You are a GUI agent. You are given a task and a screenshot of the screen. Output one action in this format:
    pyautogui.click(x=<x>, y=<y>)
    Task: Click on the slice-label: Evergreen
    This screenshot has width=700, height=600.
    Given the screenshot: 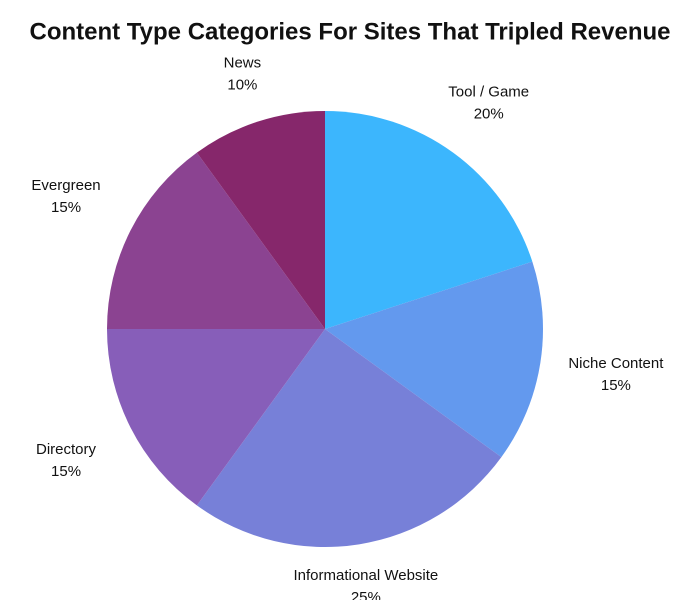 What is the action you would take?
    pyautogui.click(x=65, y=185)
    